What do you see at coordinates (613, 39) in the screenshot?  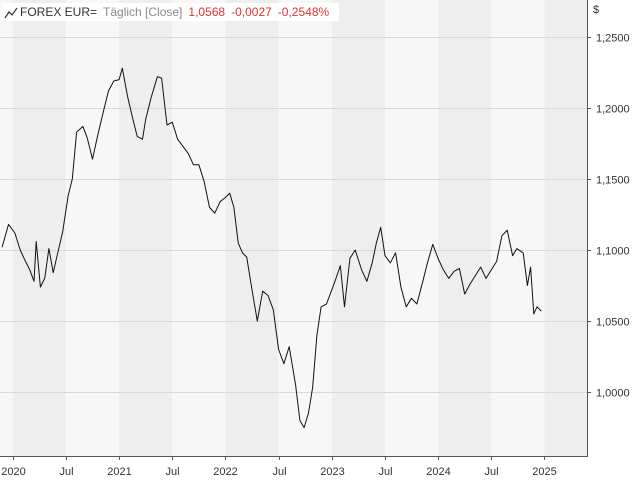 I see `y-tick-label: 1,2500` at bounding box center [613, 39].